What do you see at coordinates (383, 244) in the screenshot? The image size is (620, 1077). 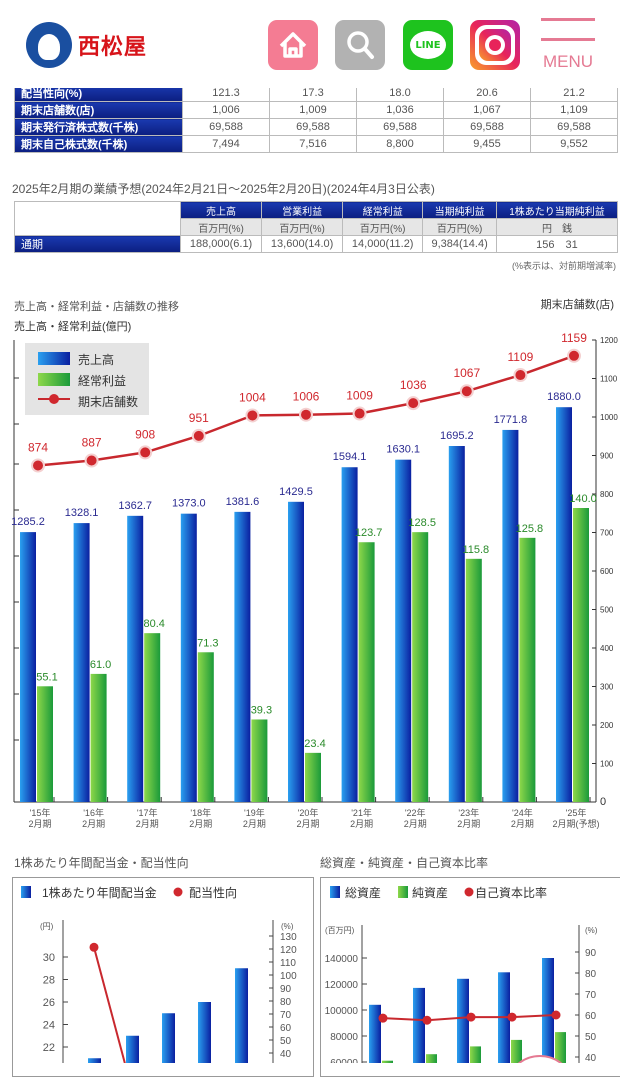 I see `value-cell: 14,000(11.2)` at bounding box center [383, 244].